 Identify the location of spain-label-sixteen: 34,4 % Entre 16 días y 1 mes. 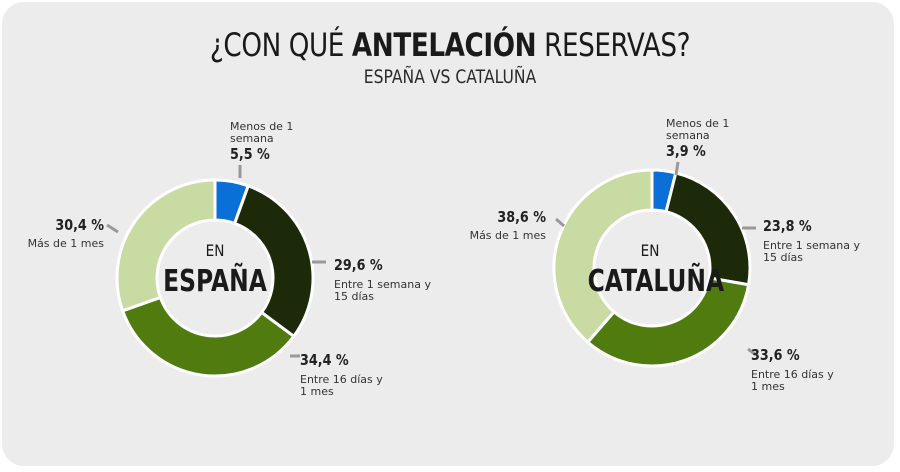
(360, 374).